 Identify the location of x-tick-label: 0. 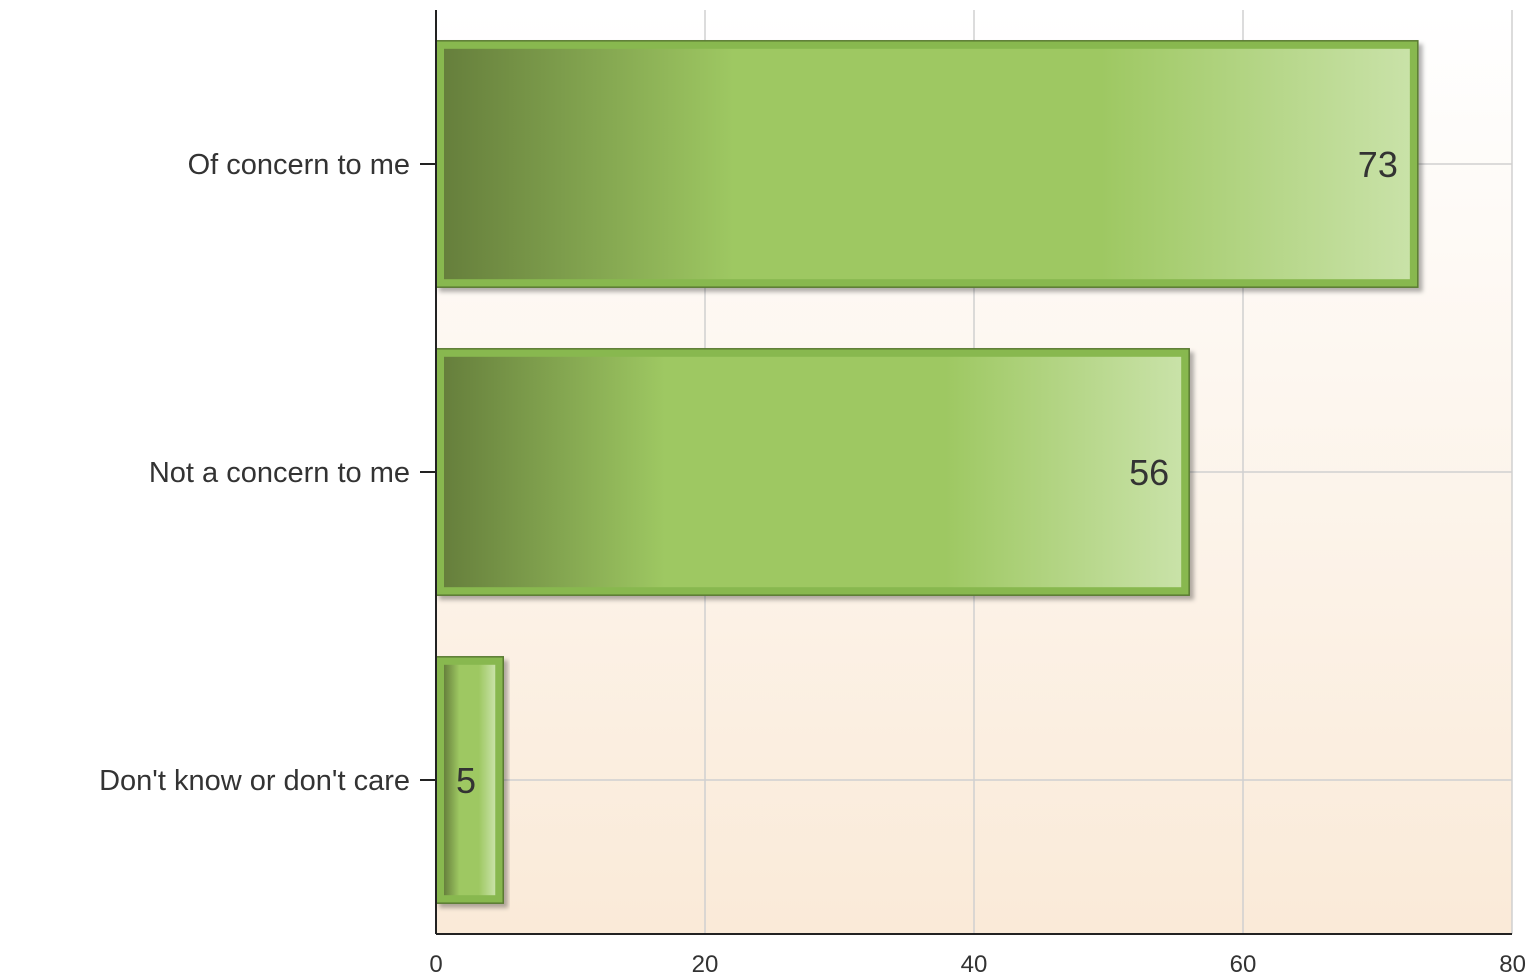
(435, 964).